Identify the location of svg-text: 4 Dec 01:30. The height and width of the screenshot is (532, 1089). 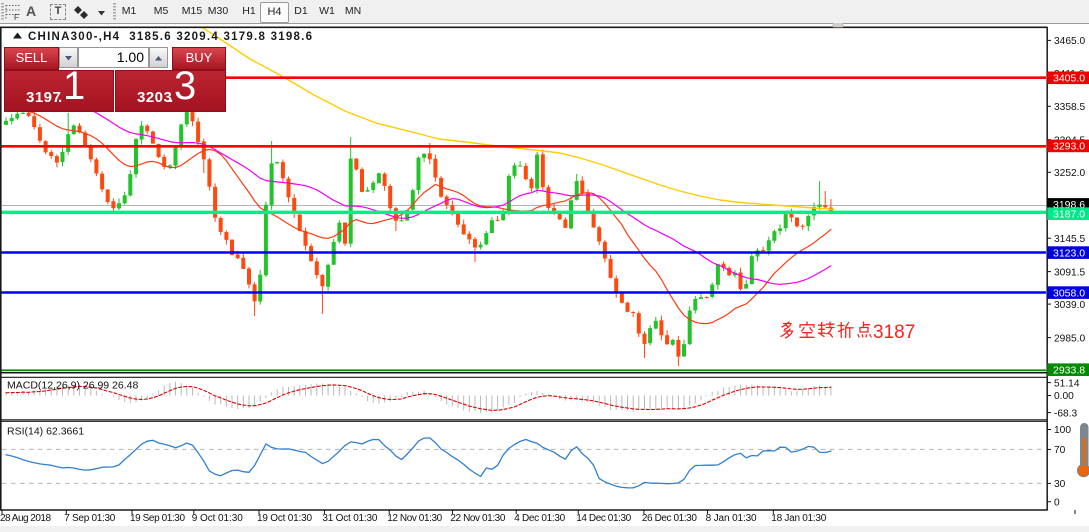
(539, 518).